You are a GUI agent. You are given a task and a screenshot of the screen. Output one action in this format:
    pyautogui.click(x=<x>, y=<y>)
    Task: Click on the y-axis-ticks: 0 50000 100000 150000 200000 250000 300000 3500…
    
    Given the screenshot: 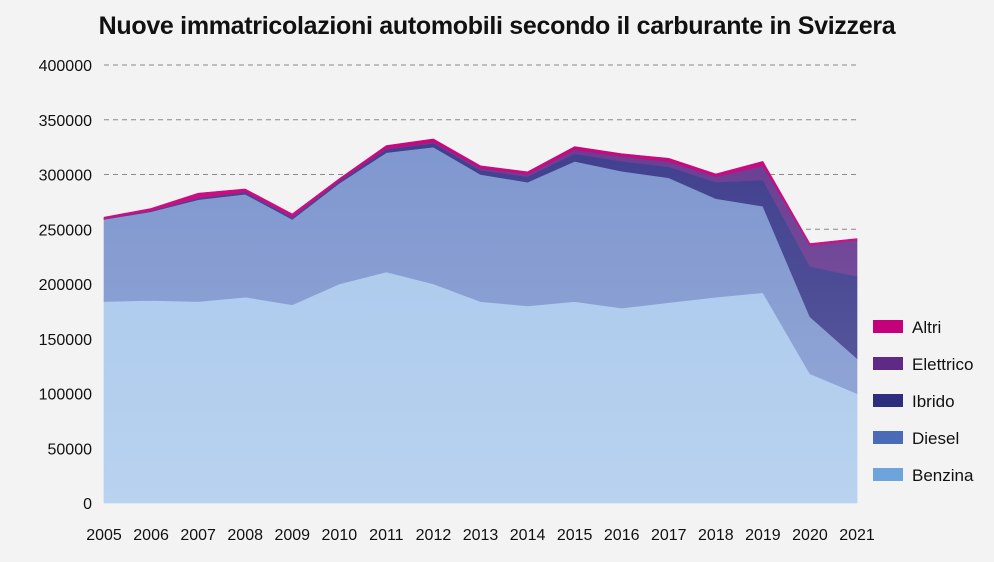 What is the action you would take?
    pyautogui.click(x=65, y=285)
    